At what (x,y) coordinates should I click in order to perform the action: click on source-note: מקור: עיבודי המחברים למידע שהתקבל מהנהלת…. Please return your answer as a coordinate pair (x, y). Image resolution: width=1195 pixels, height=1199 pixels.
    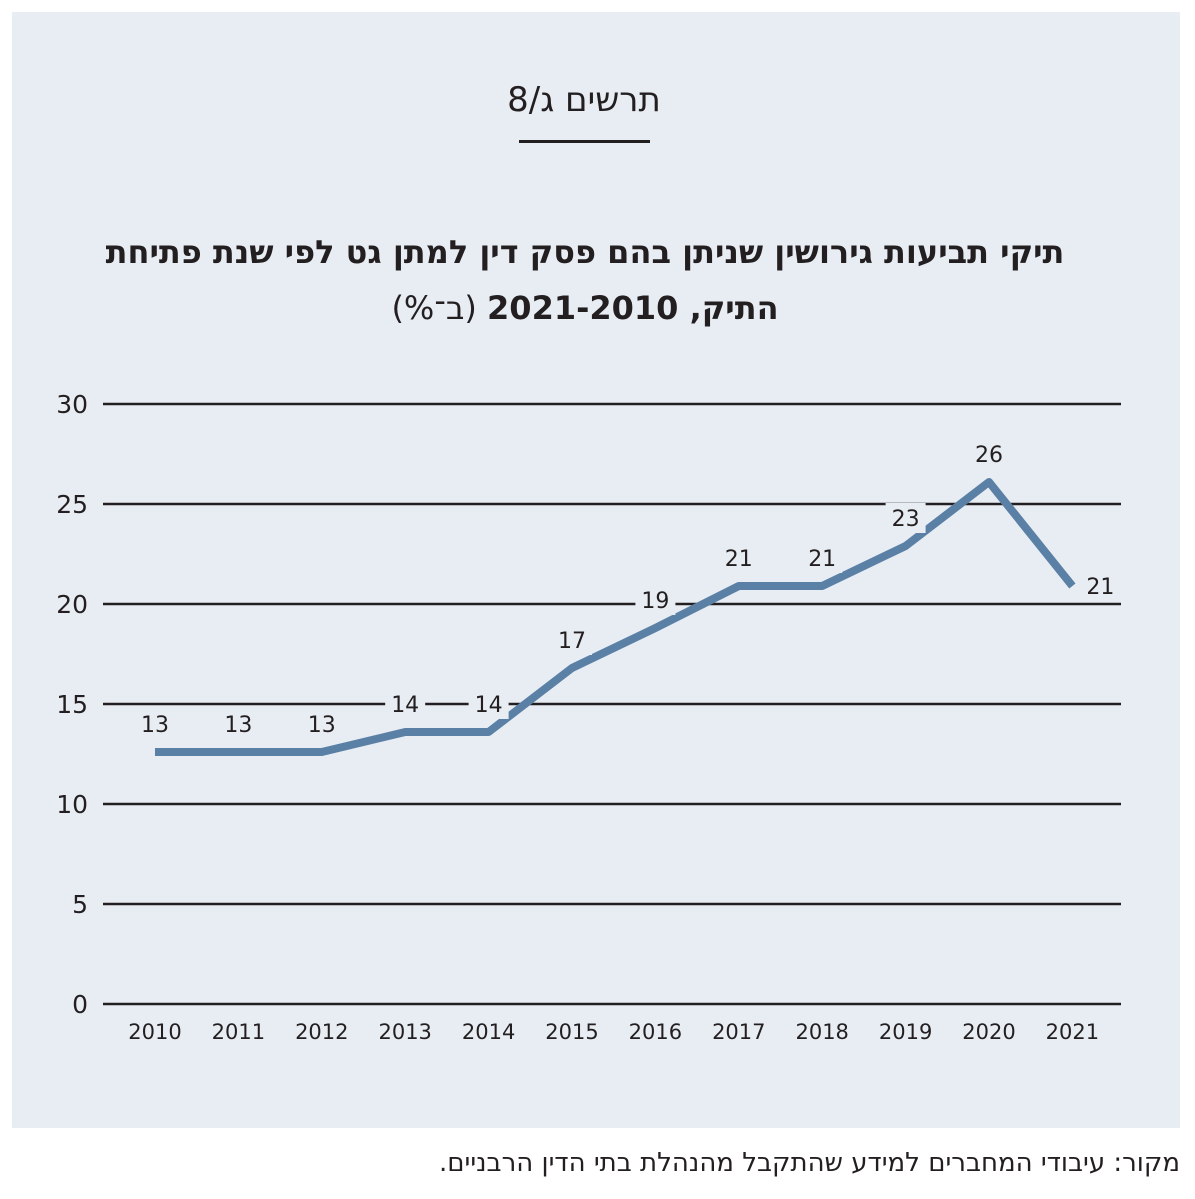
    Looking at the image, I should click on (809, 1163).